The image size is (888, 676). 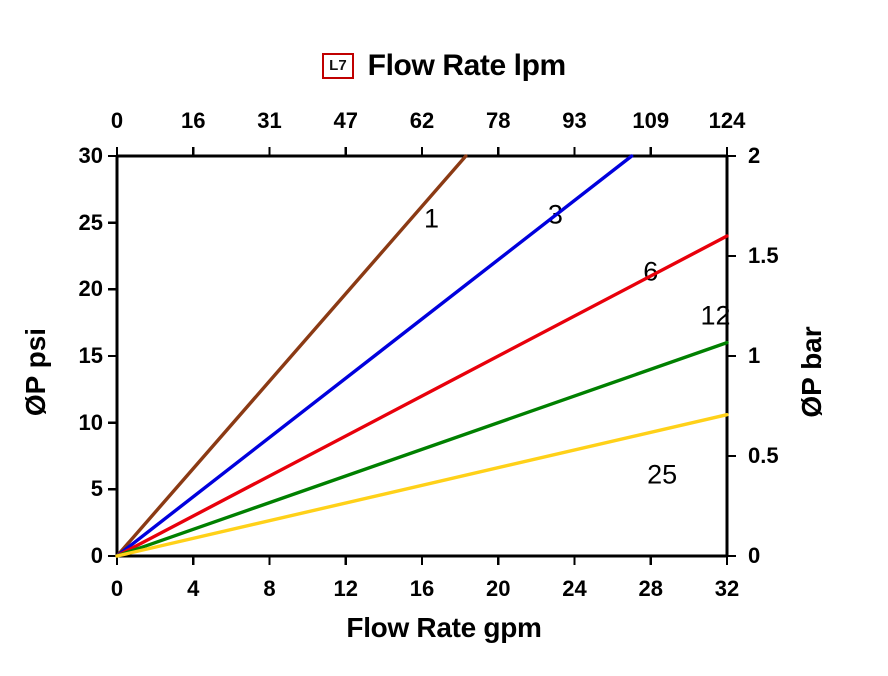 What do you see at coordinates (345, 588) in the screenshot?
I see `bottom-tick-label-3: 12` at bounding box center [345, 588].